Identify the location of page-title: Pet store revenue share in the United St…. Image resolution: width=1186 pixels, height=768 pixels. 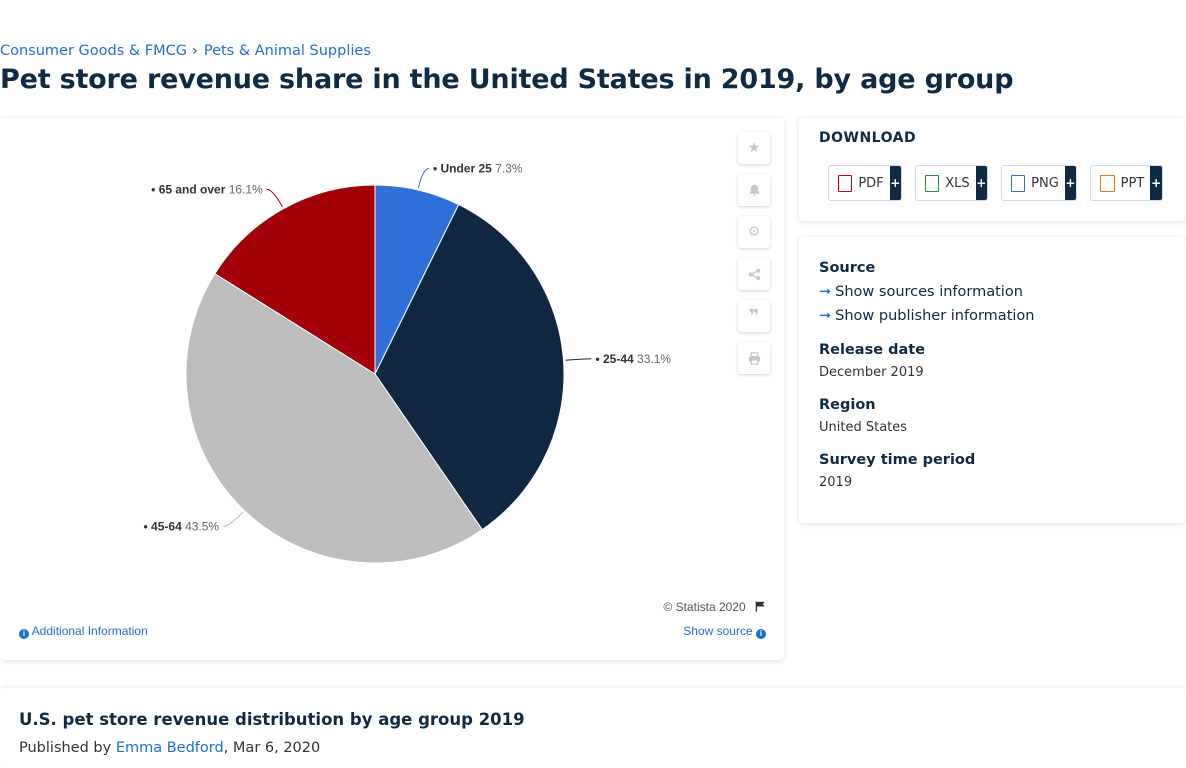
(507, 79).